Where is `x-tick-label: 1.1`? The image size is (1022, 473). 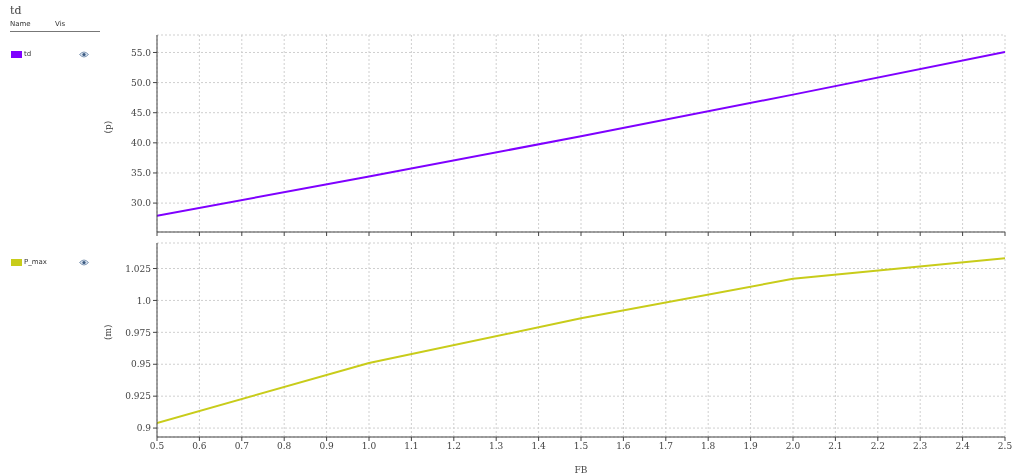
x-tick-label: 1.1 is located at coordinates (411, 446).